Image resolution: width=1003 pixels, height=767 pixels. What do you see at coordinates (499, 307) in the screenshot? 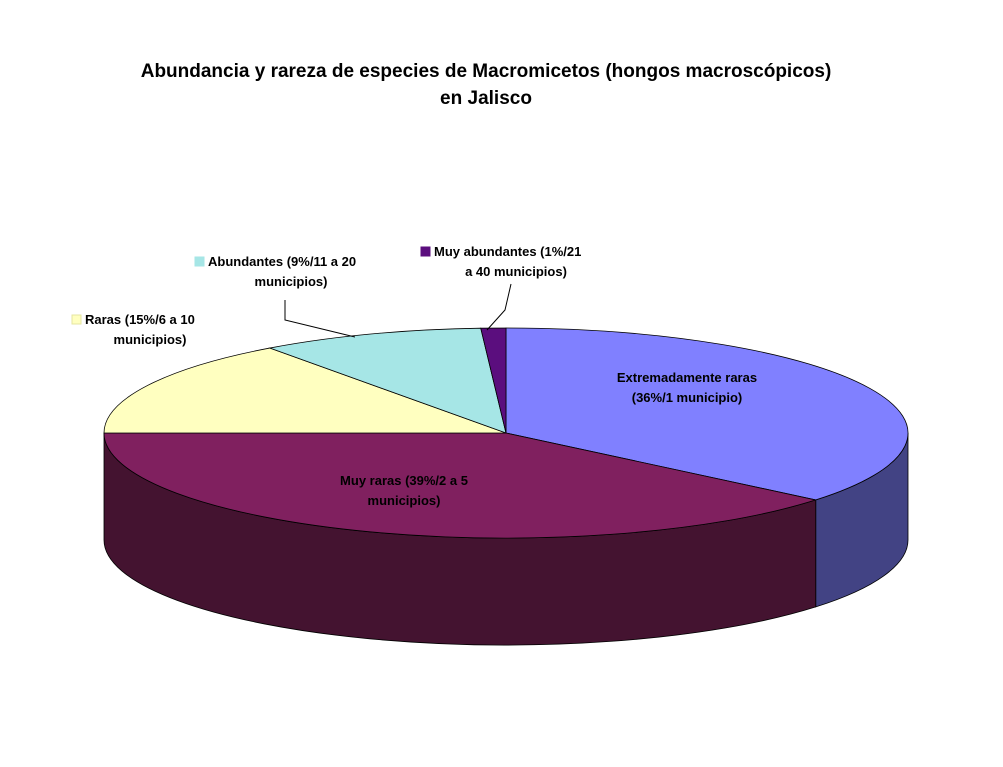
I see `leader-line-muy-abundantes` at bounding box center [499, 307].